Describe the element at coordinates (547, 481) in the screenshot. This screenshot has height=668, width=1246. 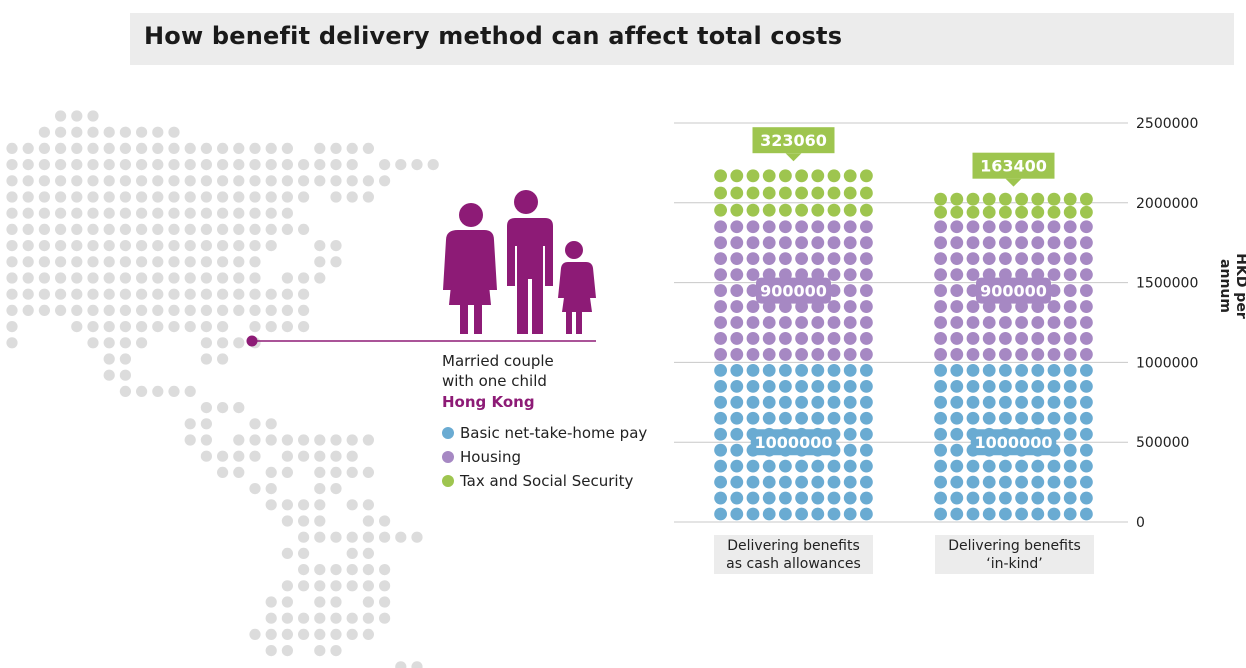
I see `legend-label-tax: Tax and Social Security` at that location.